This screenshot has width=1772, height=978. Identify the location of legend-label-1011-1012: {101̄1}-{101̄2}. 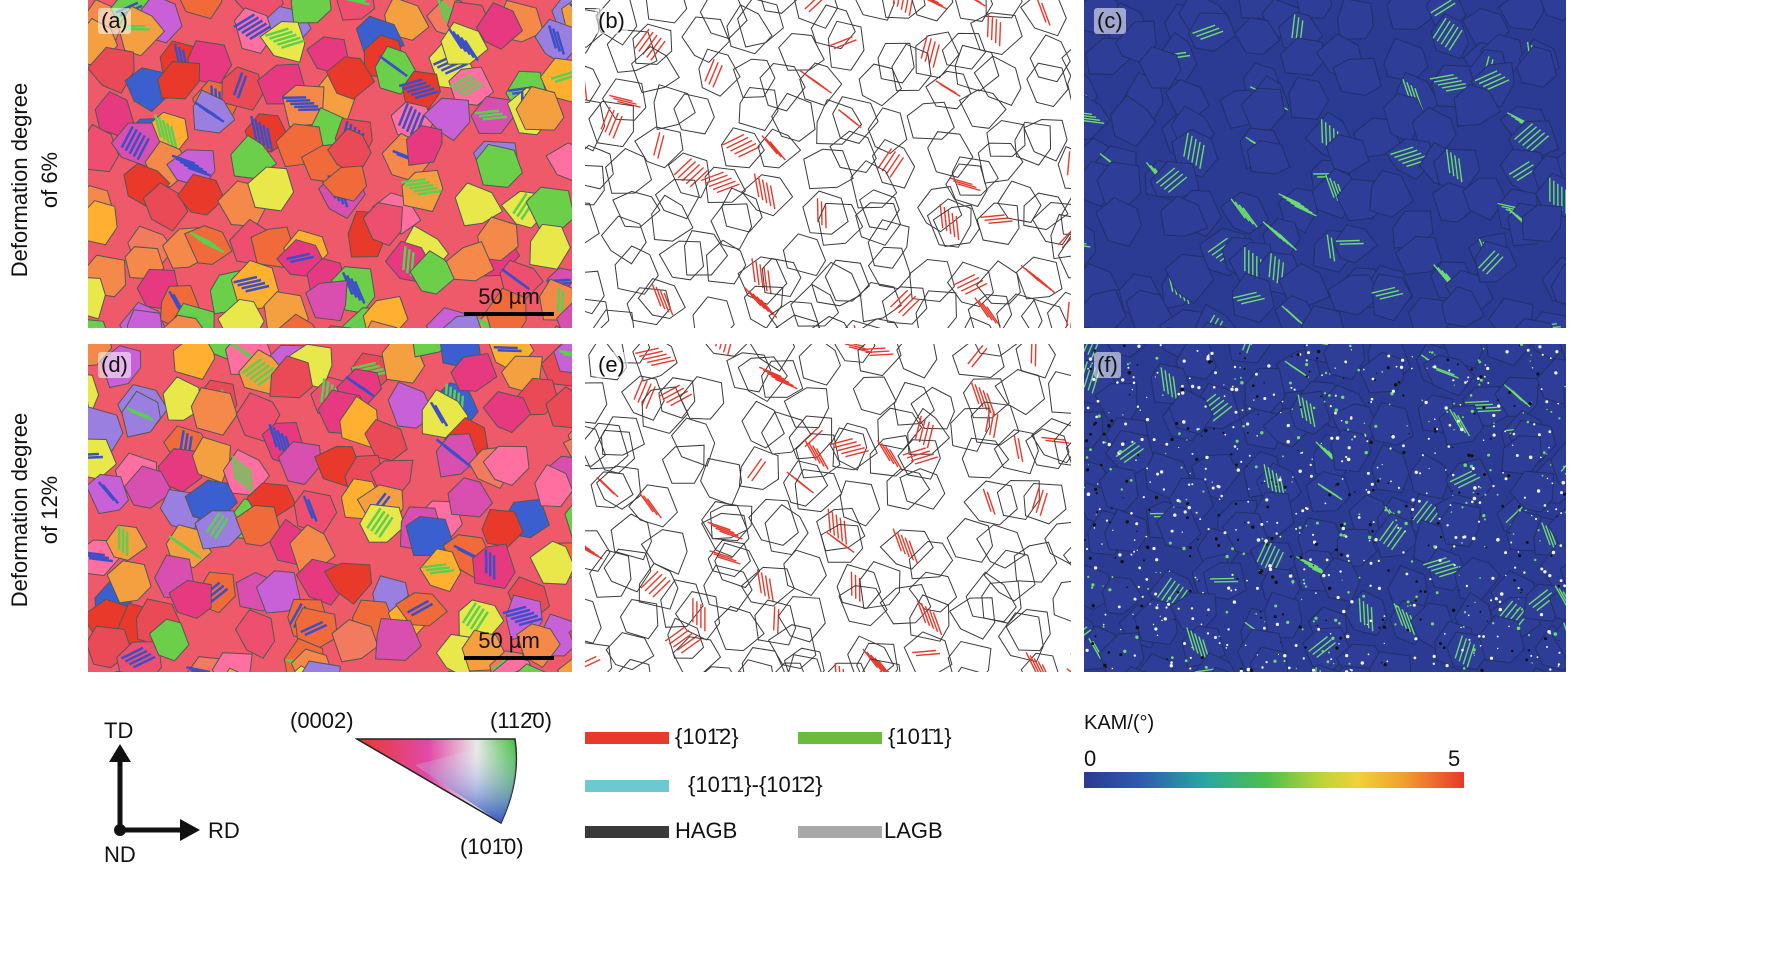
(755, 784).